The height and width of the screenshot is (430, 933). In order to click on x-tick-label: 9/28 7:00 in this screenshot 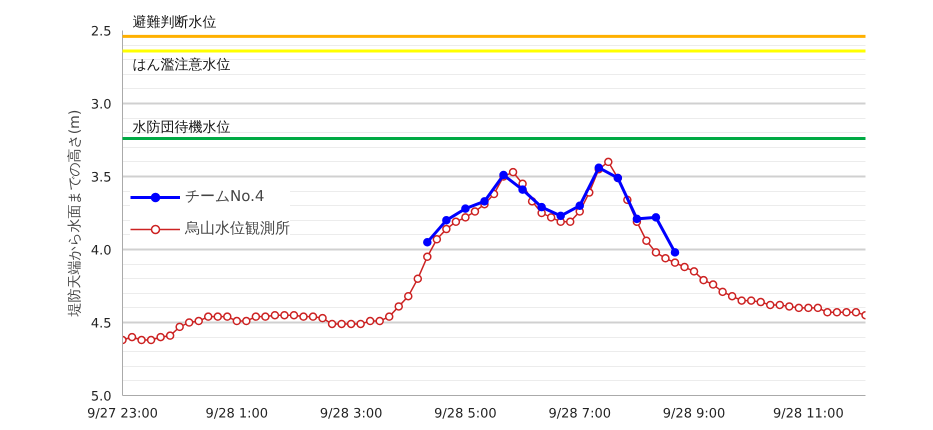, I will do `click(580, 414)`.